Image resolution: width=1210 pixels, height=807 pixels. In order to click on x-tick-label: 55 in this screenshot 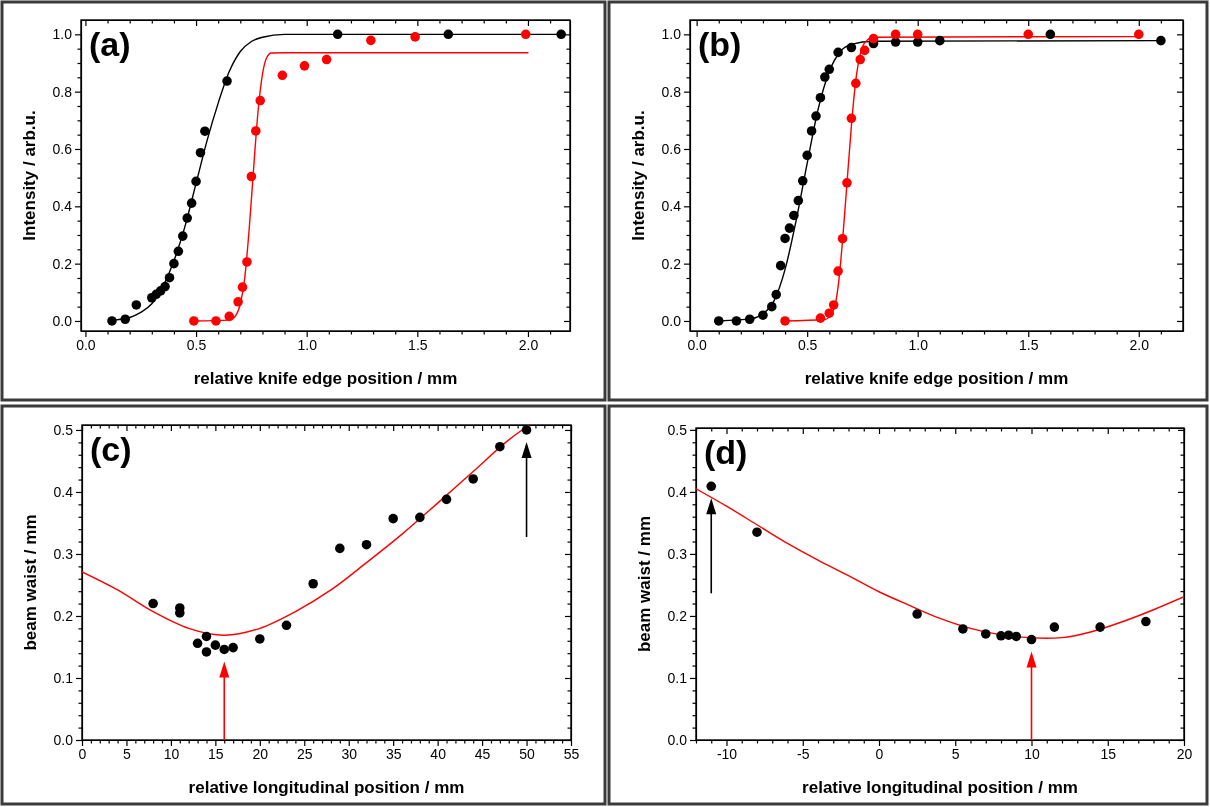, I will do `click(571, 753)`.